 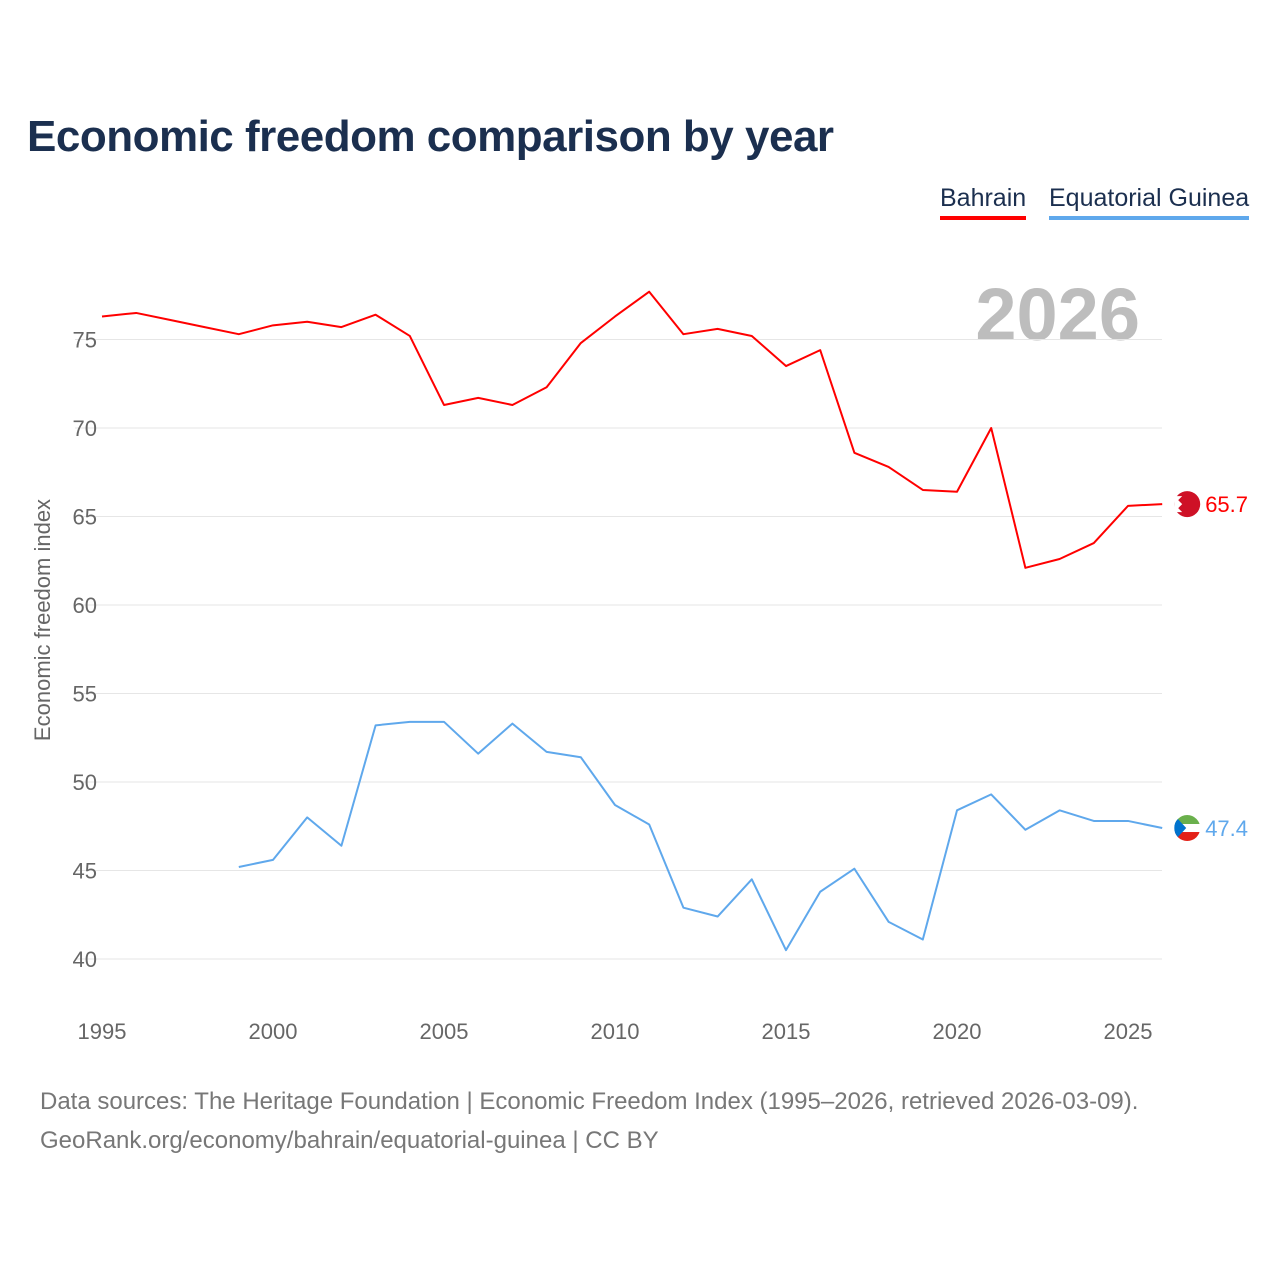 I want to click on eq-guinea-flag-triangle, so click(x=1180, y=828).